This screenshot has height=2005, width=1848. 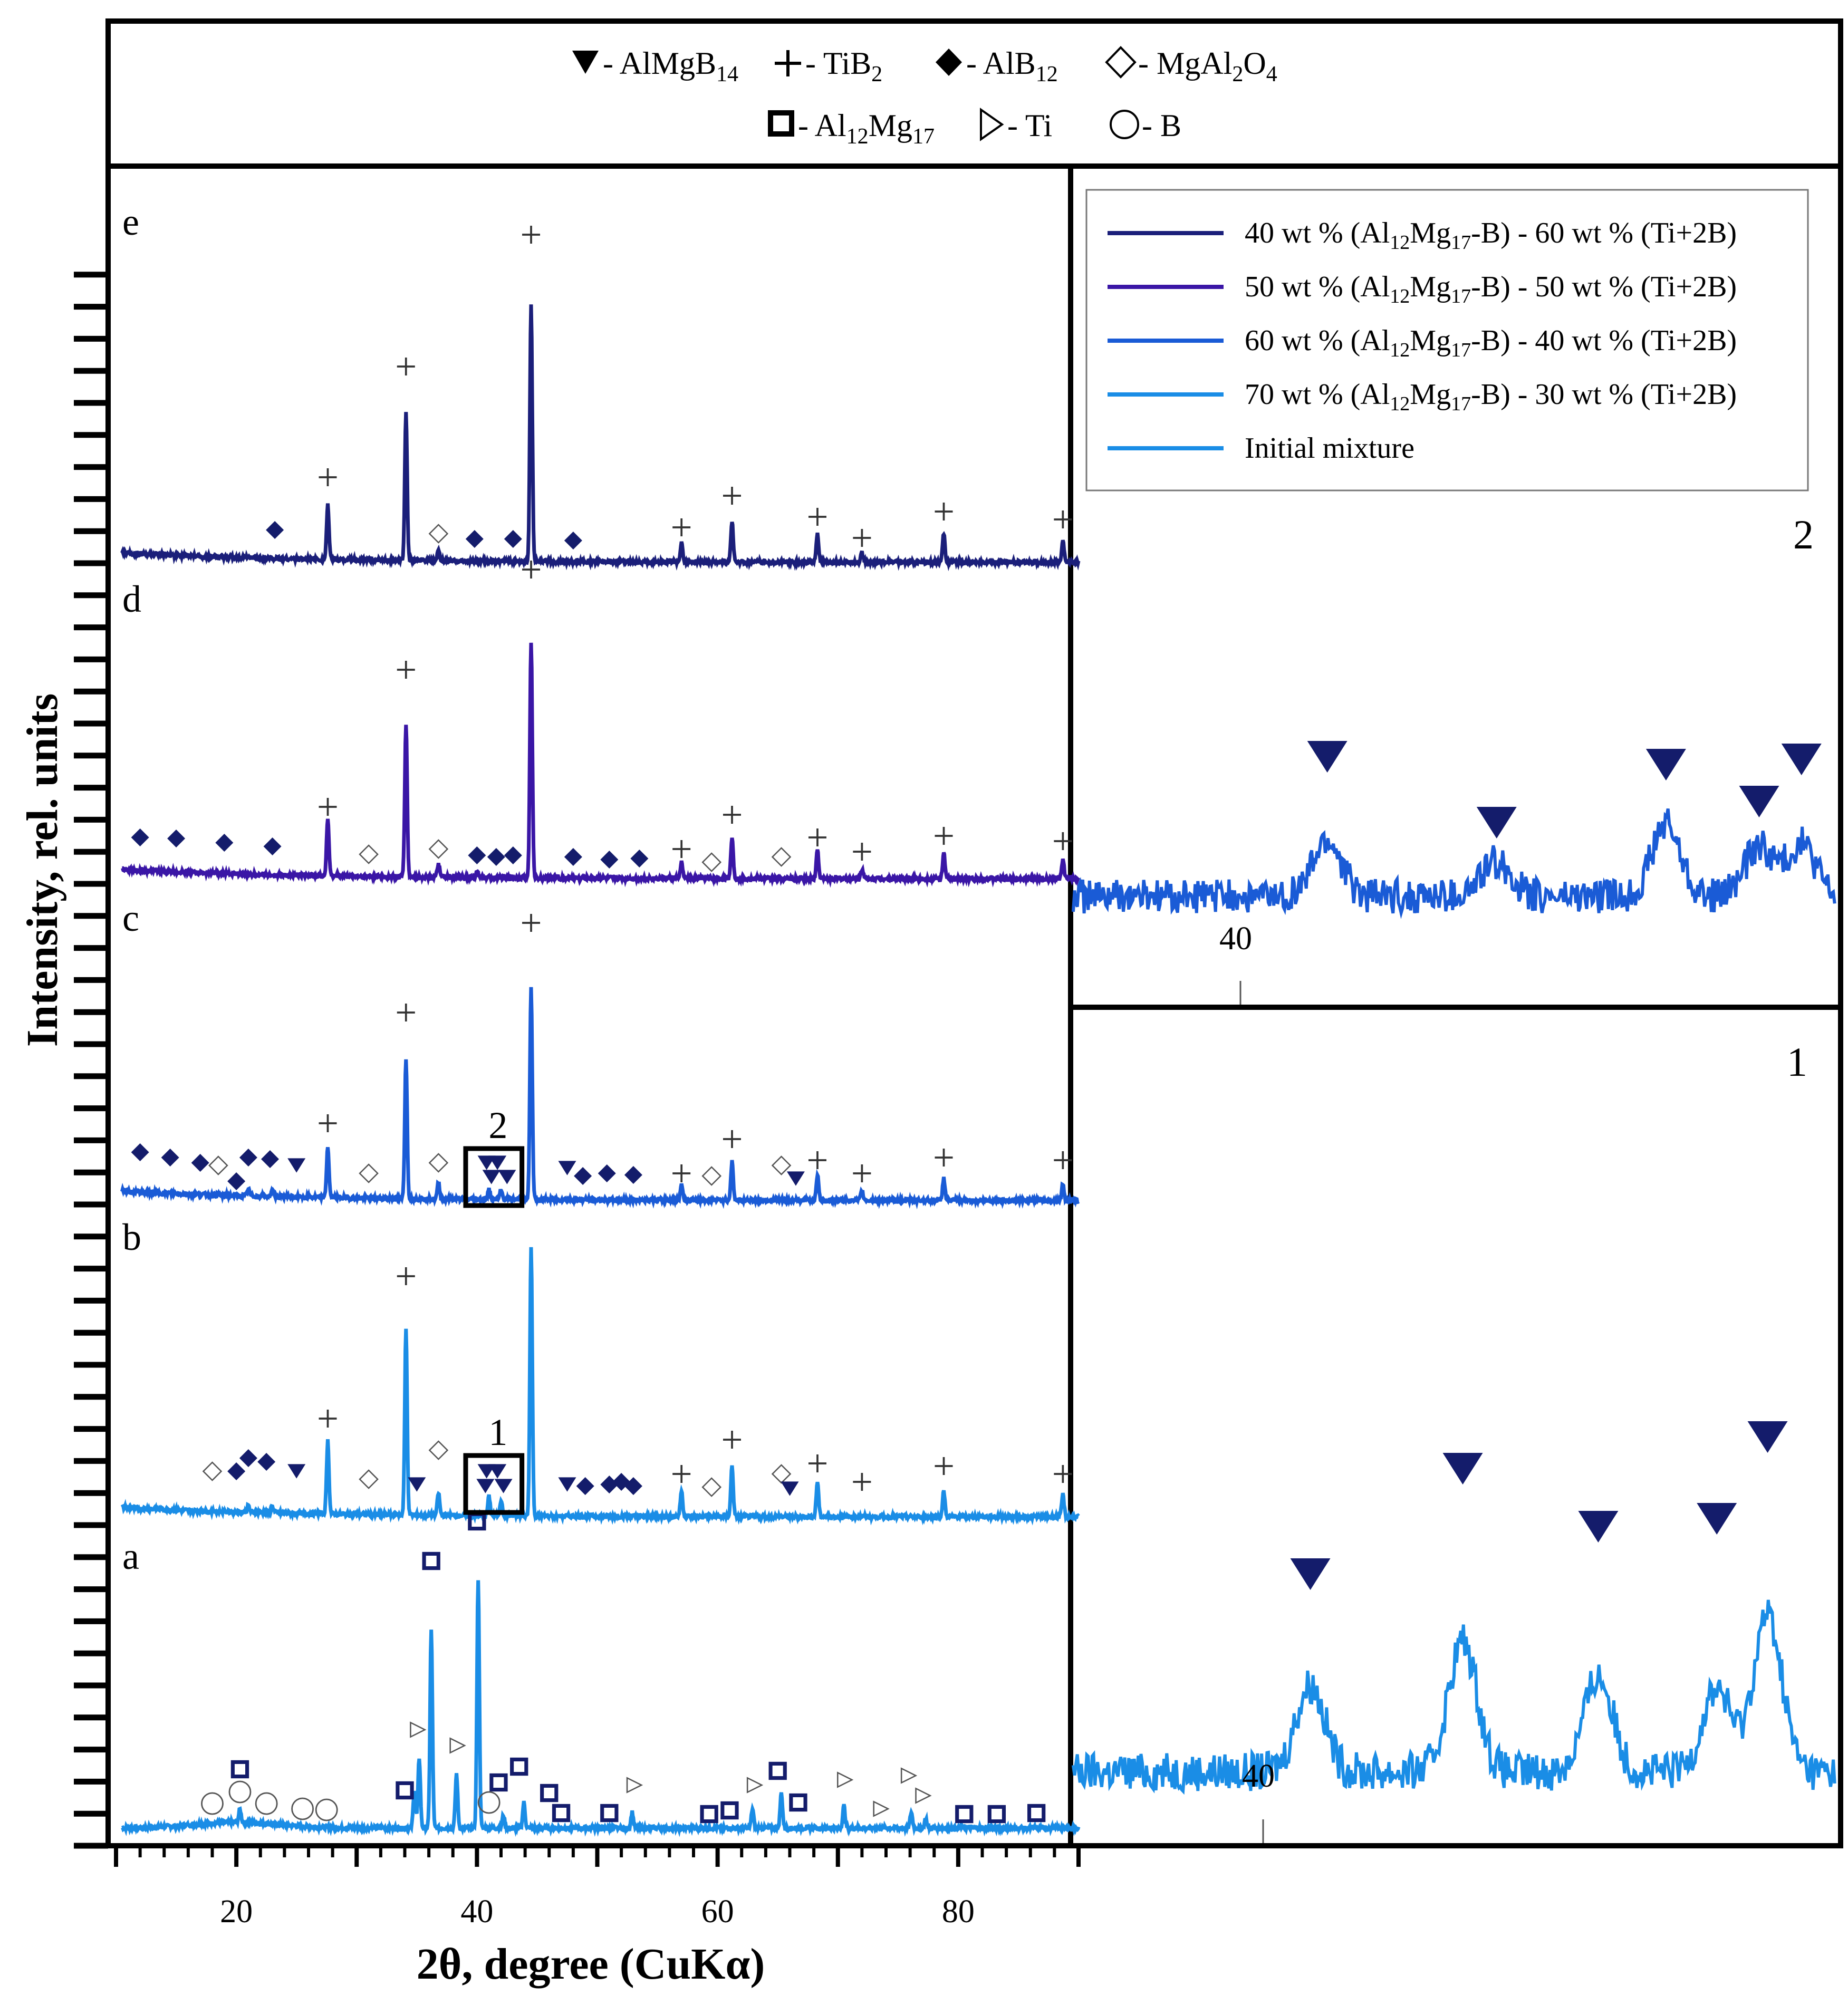 I want to click on square-icon, so click(x=781, y=123).